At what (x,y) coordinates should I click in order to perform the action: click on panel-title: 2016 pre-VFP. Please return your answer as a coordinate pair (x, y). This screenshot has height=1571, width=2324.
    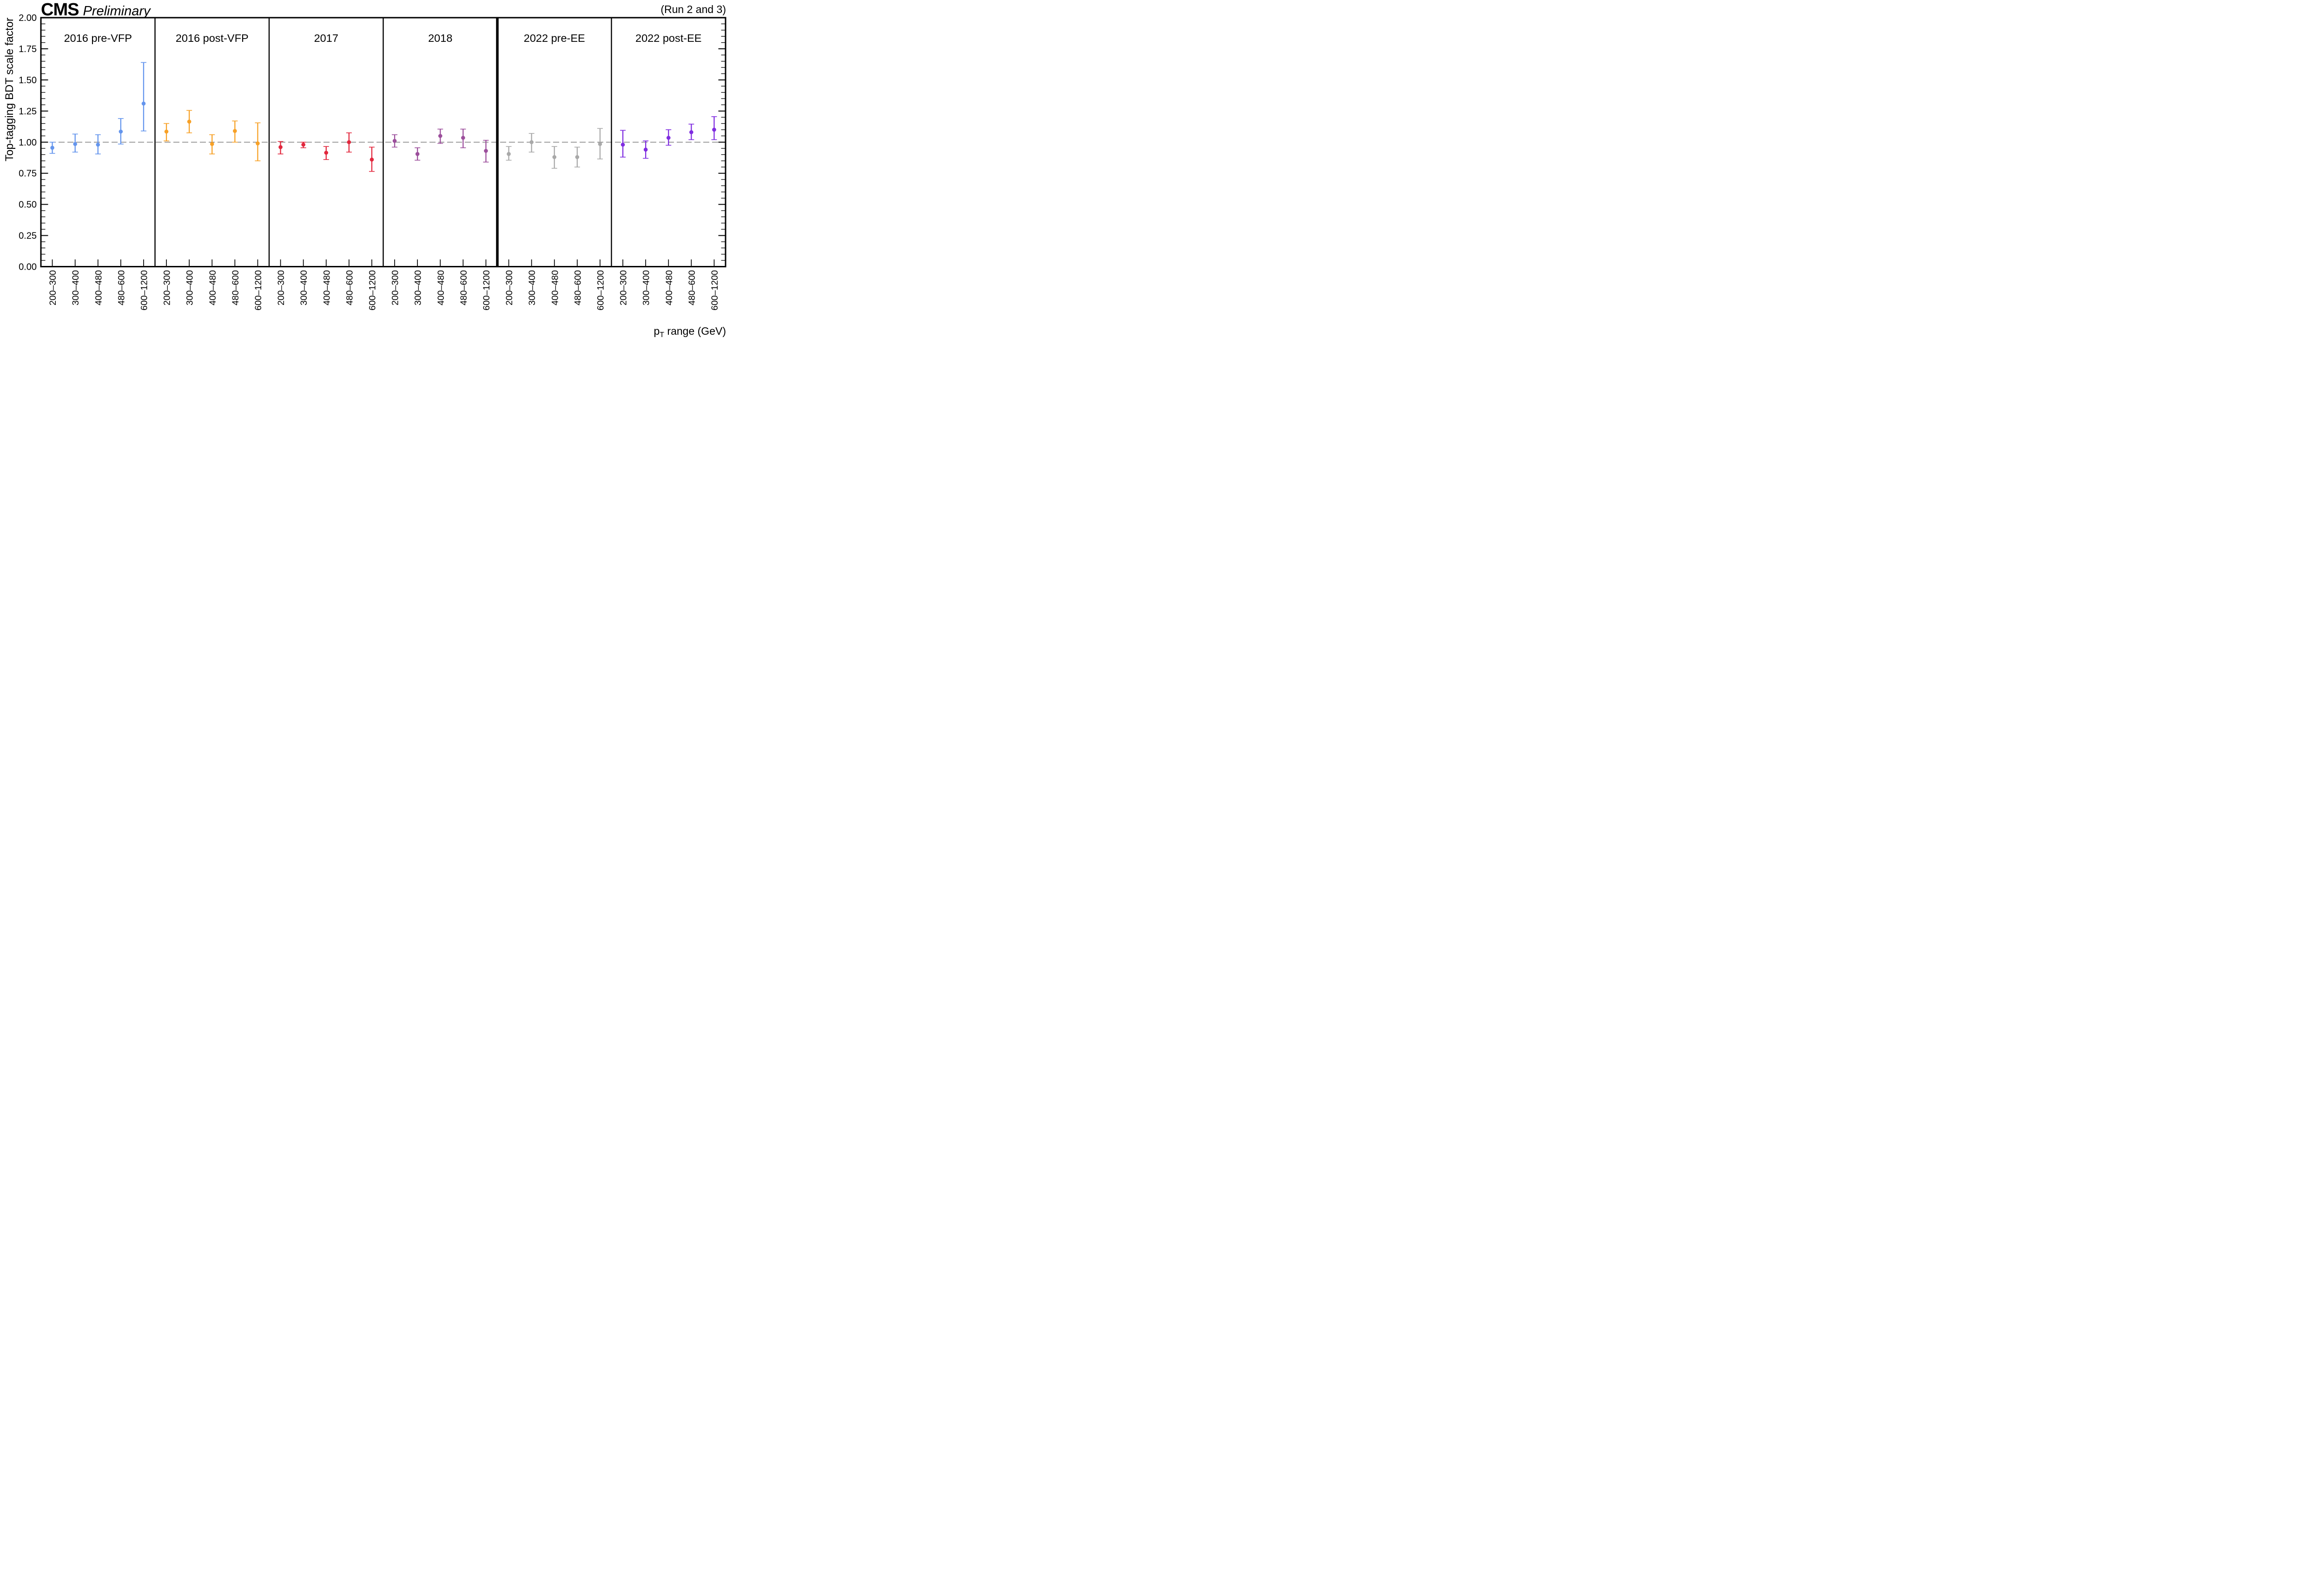
    Looking at the image, I should click on (98, 38).